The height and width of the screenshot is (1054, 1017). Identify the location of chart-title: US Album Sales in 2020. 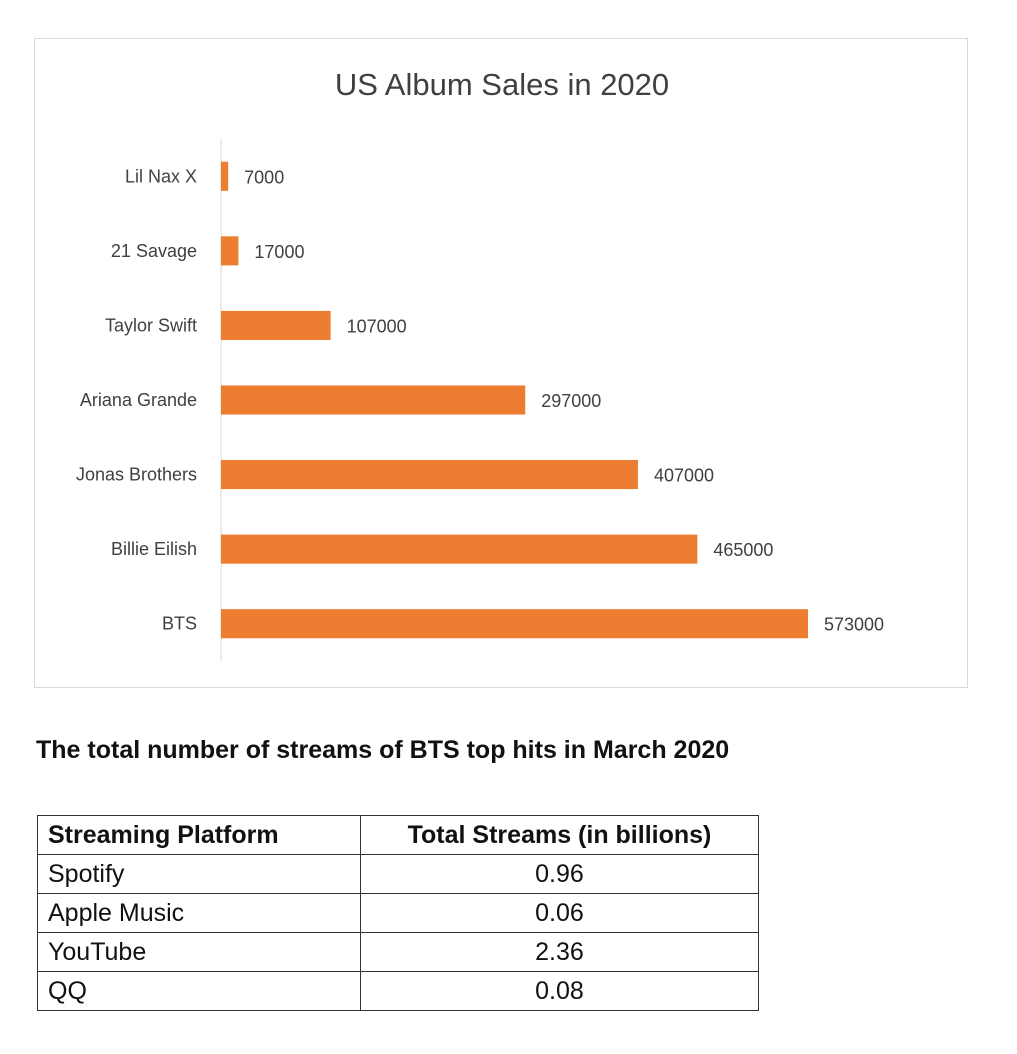
(502, 84).